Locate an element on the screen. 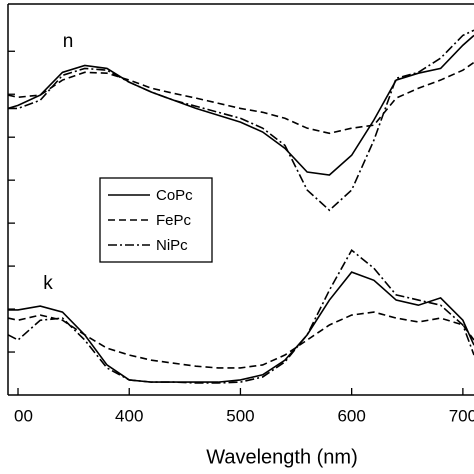  legend-label: CoPc is located at coordinates (174, 195).